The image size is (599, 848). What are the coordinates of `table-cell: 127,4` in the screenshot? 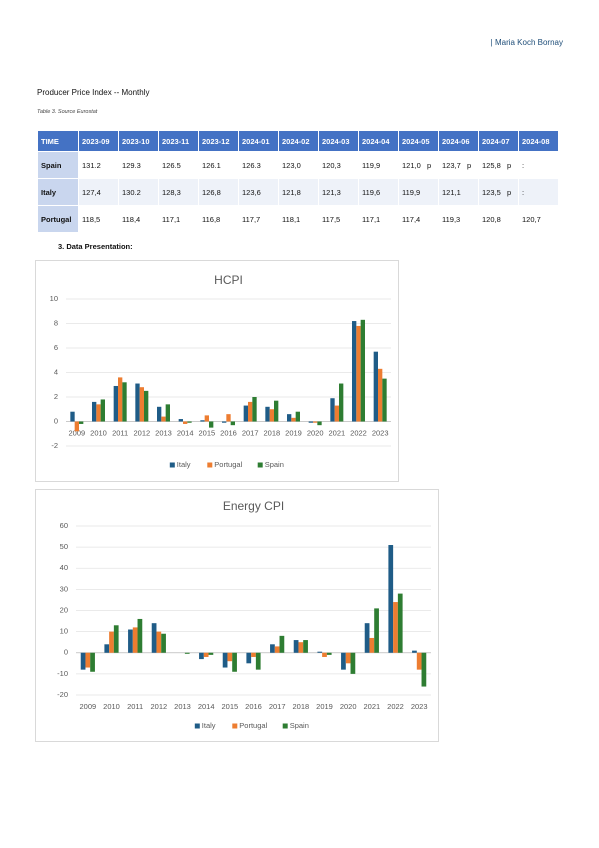 It's located at (98, 192).